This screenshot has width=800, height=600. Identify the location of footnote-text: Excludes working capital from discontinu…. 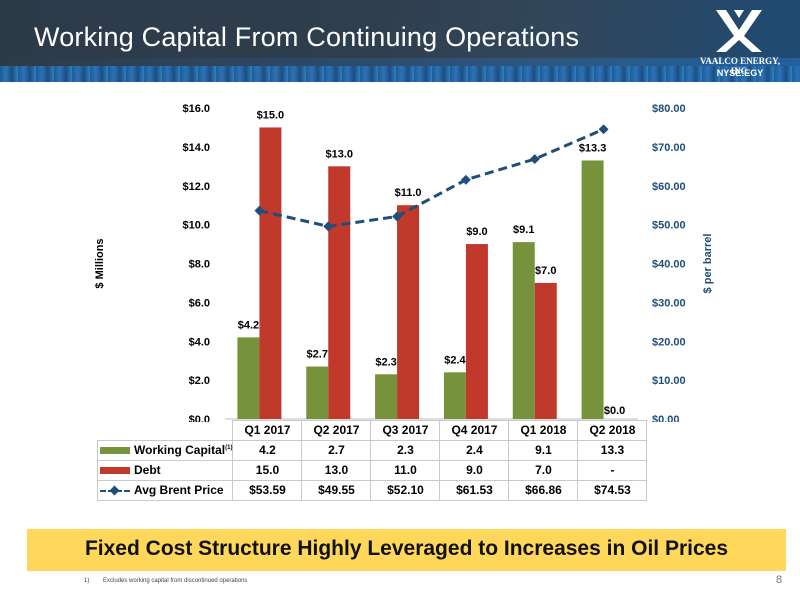
(175, 581).